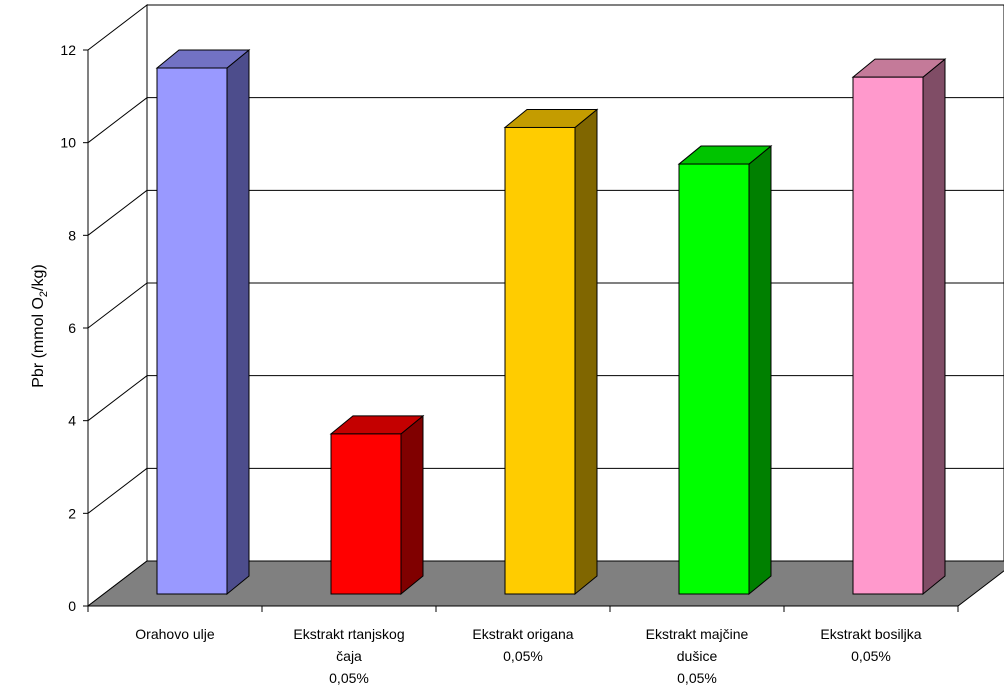  What do you see at coordinates (68, 50) in the screenshot?
I see `y-tick-label: 12` at bounding box center [68, 50].